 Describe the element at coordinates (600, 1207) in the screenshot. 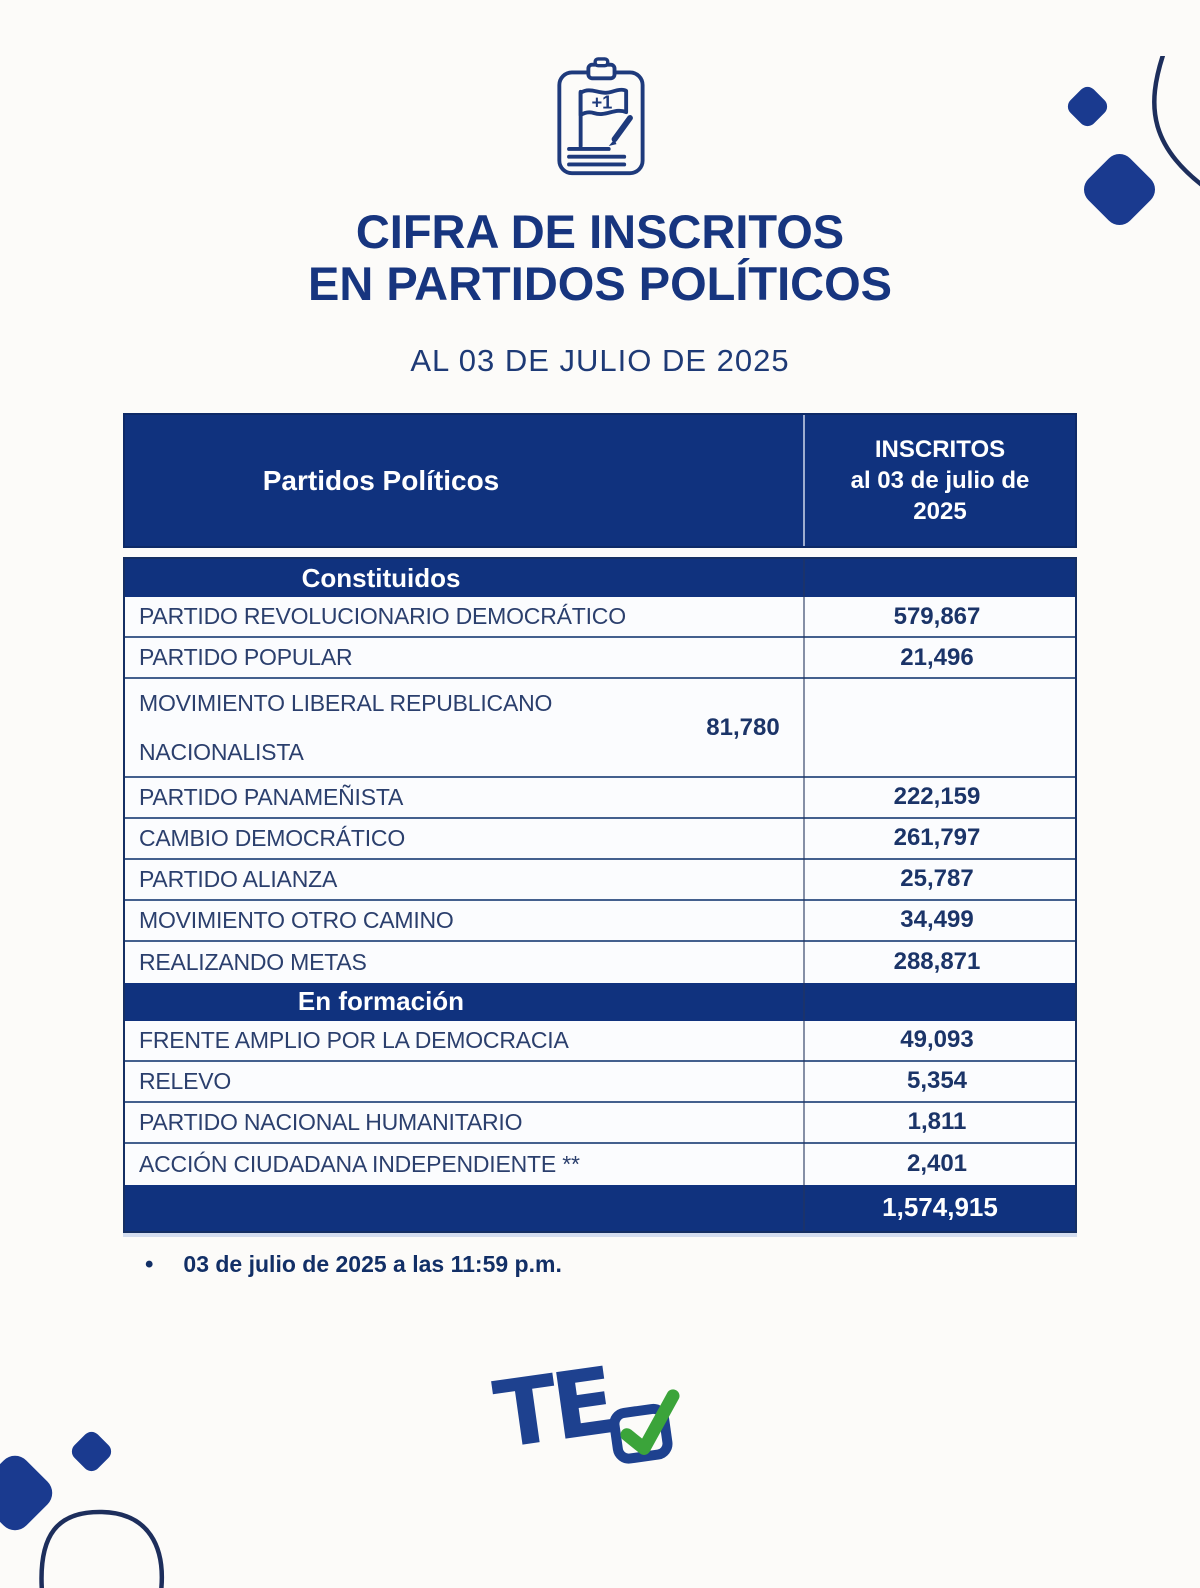

I see `table-total-row: 1,574,915` at that location.